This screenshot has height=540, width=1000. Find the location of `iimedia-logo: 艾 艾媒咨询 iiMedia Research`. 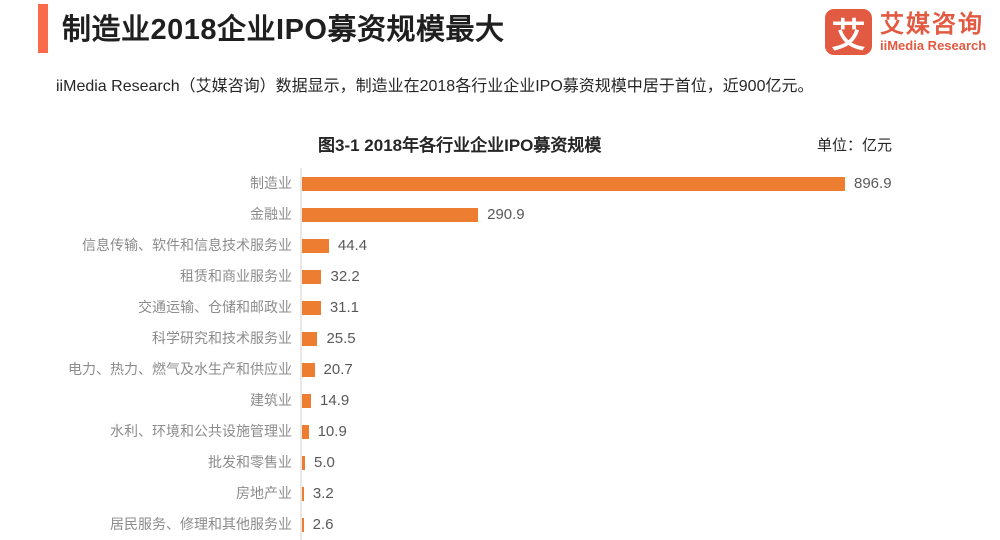

iimedia-logo: 艾 艾媒咨询 iiMedia Research is located at coordinates (905, 32).